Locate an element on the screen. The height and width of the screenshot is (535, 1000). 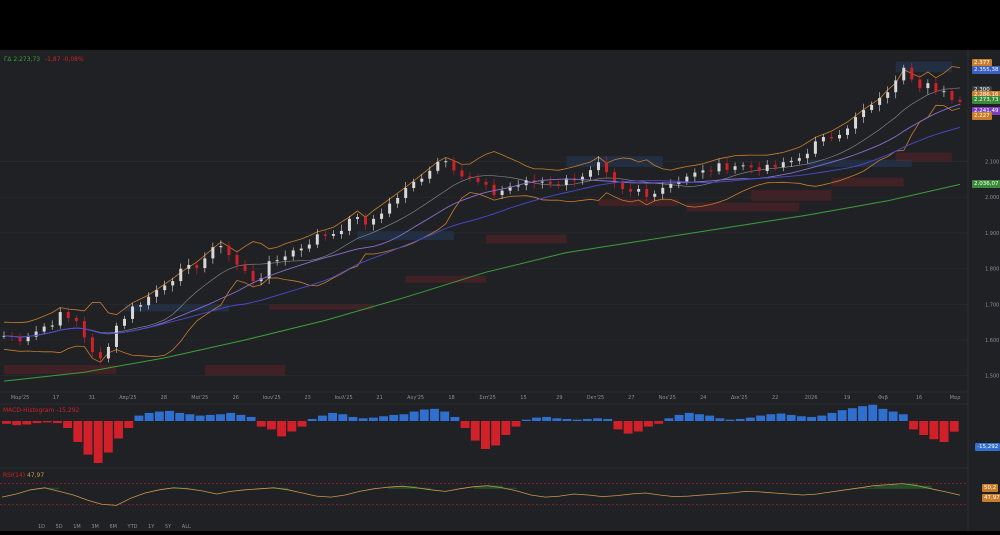
tf-1d: 1D is located at coordinates (42, 527).